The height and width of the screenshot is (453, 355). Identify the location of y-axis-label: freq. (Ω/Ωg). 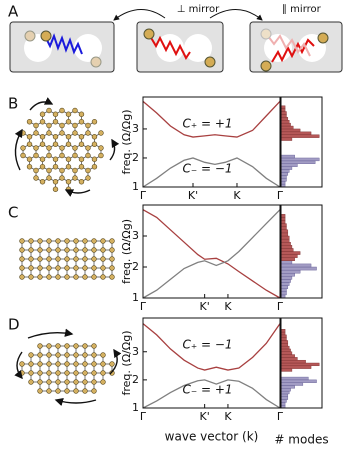
(126, 142).